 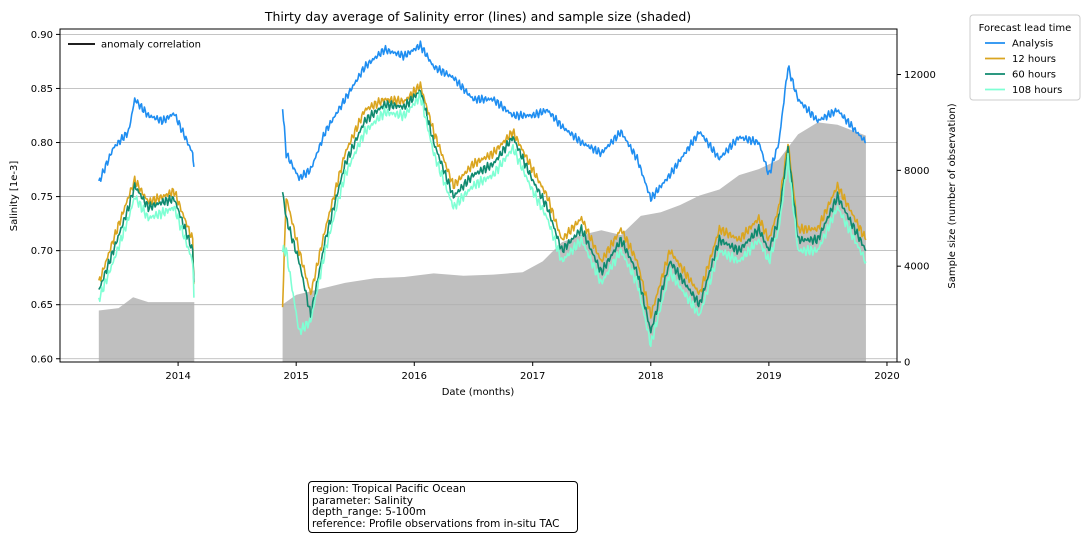 What do you see at coordinates (768, 376) in the screenshot?
I see `x-tick-label: 2019` at bounding box center [768, 376].